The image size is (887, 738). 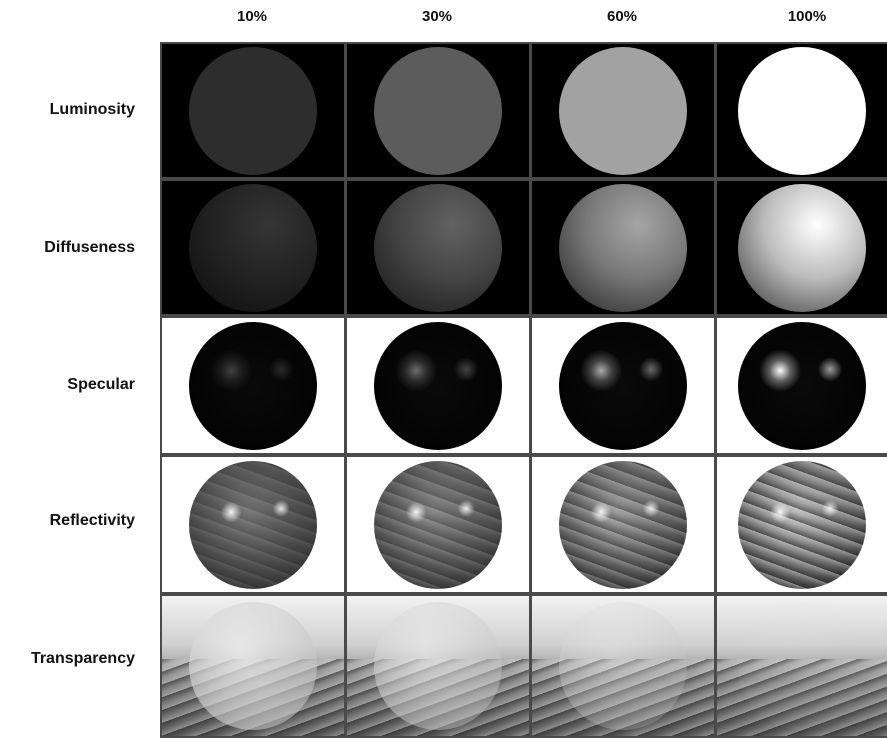 I want to click on row-label-luminosity: Luminosity, so click(x=92, y=109).